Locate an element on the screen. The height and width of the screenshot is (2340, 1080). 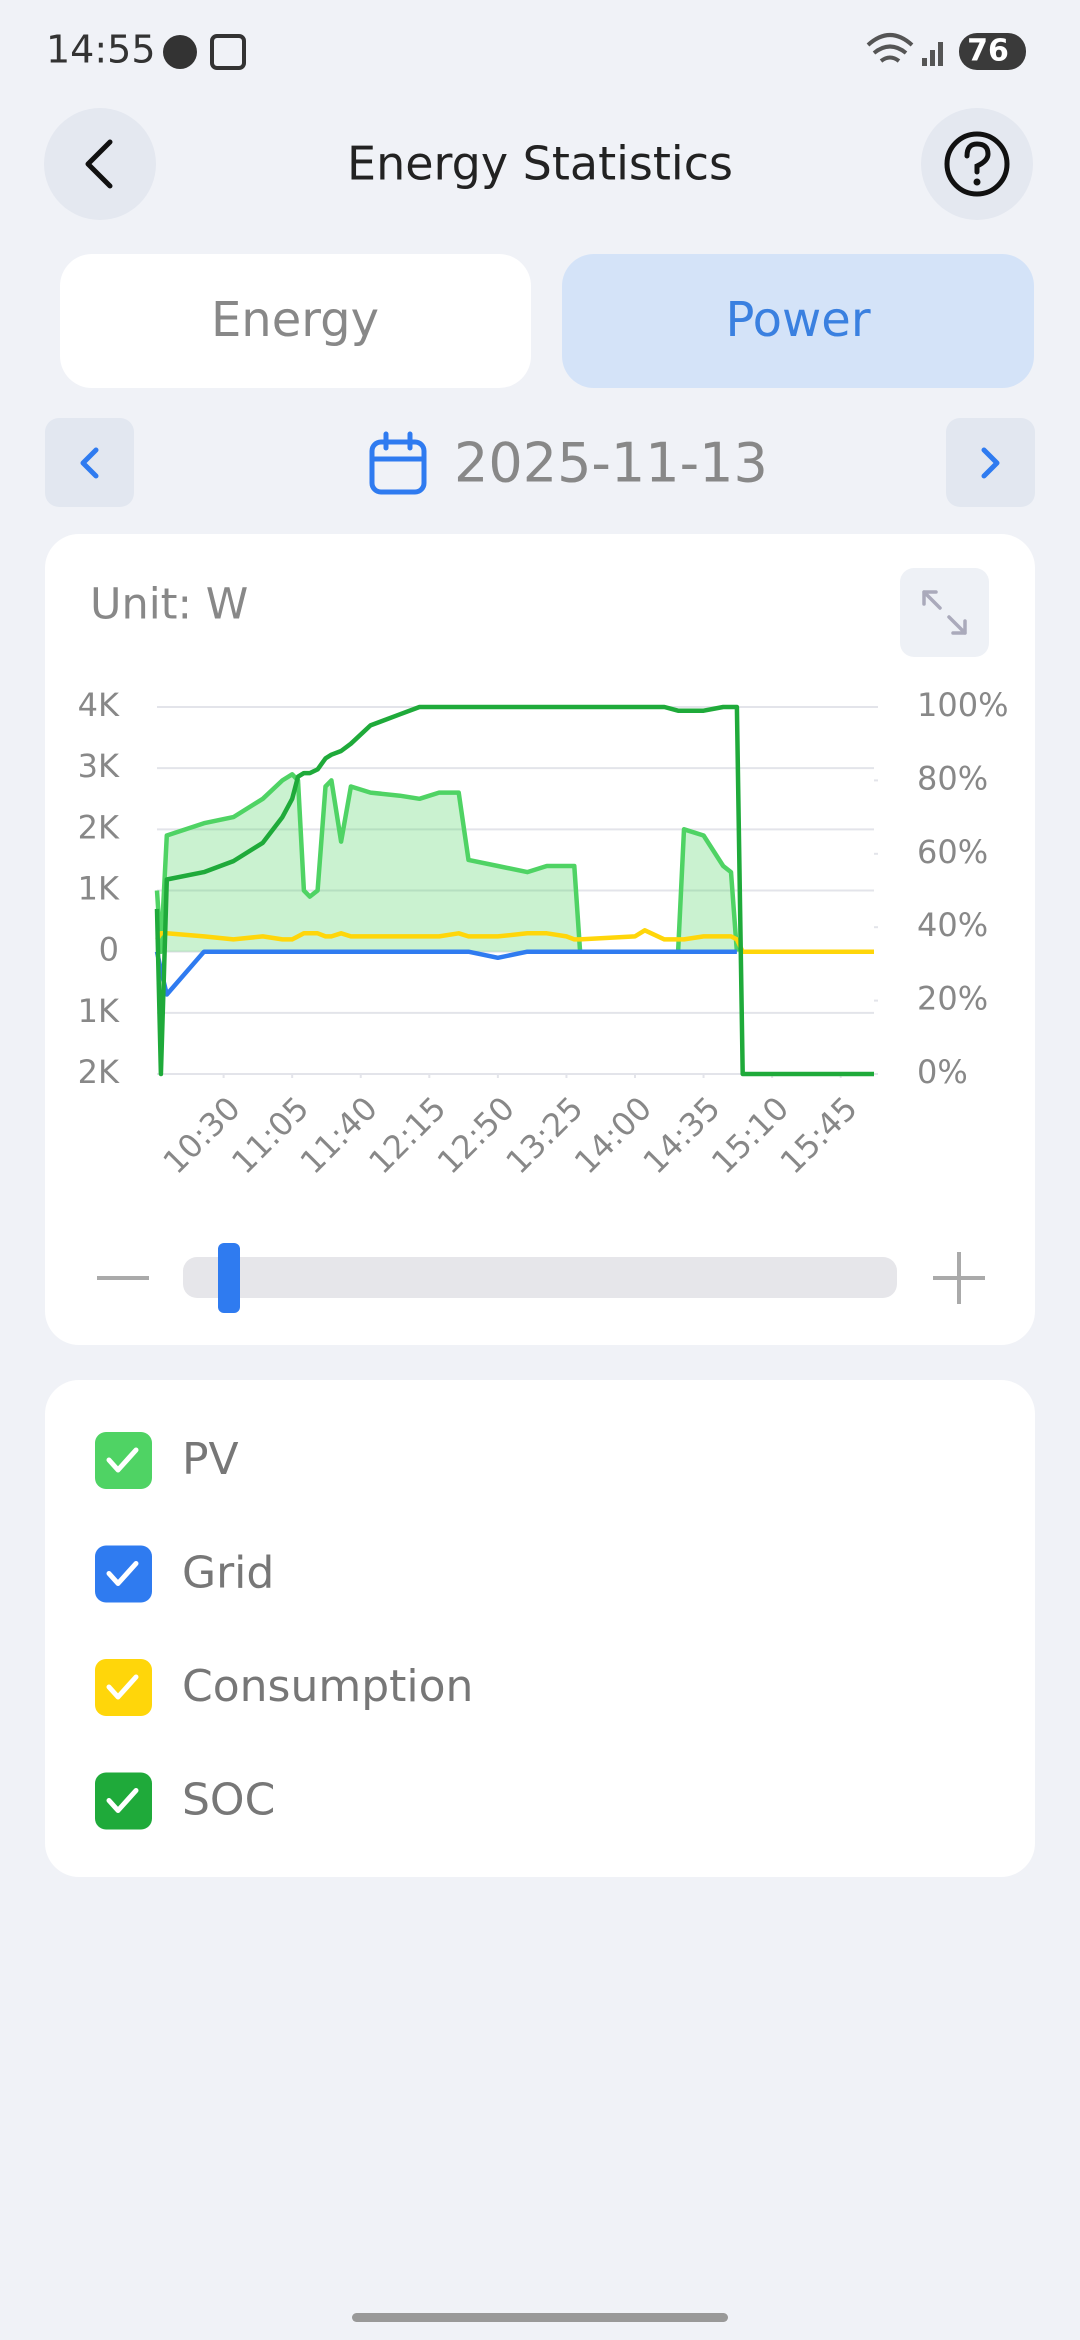
expand-button is located at coordinates (944, 612).